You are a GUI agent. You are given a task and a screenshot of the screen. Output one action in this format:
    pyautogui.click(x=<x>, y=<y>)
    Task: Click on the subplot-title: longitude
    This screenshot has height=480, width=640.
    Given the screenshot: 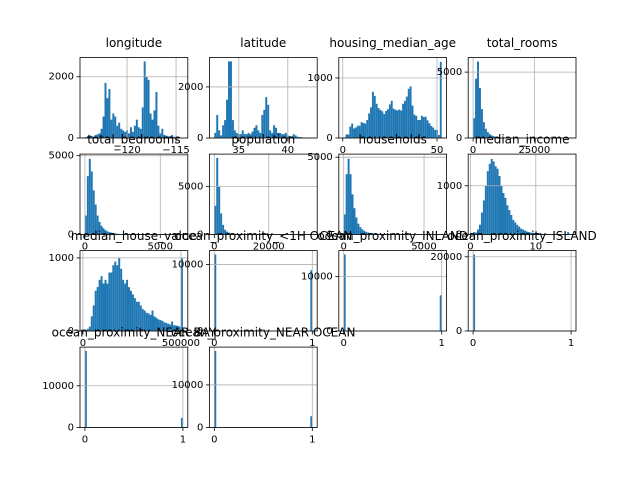 What is the action you would take?
    pyautogui.click(x=134, y=43)
    